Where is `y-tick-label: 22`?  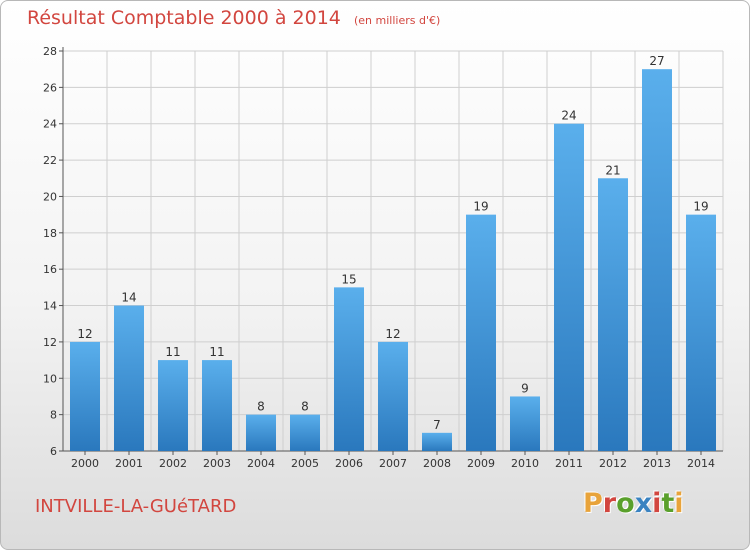
y-tick-label: 22 is located at coordinates (50, 160).